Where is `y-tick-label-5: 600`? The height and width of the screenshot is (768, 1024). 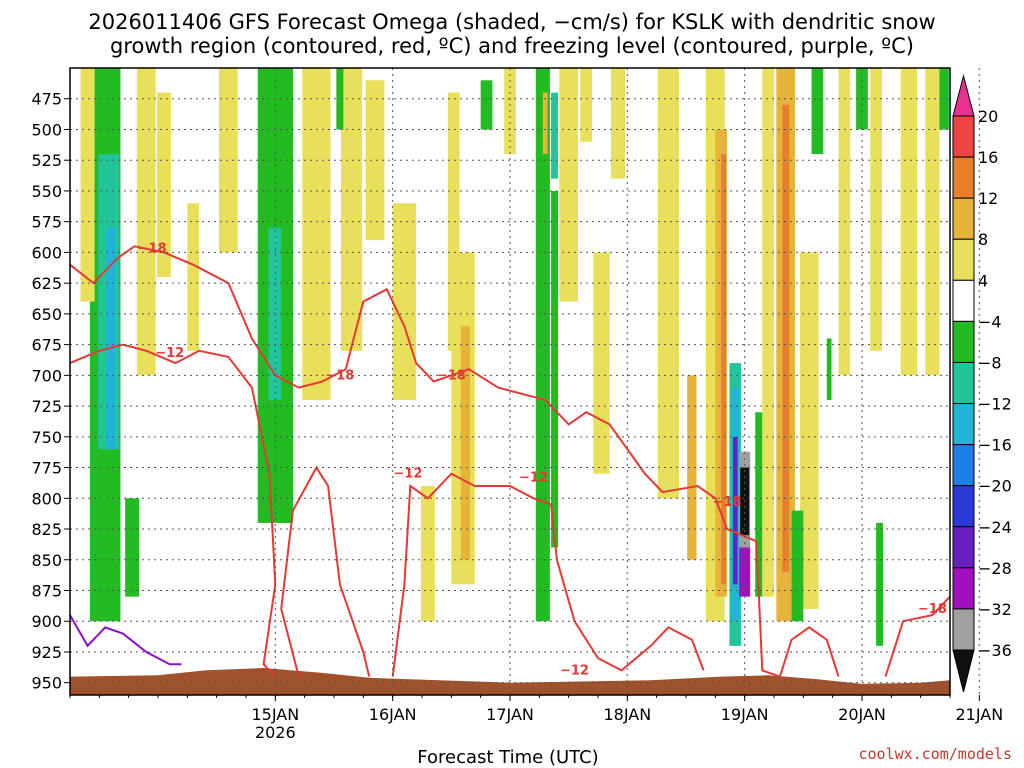
y-tick-label-5: 600 is located at coordinates (46, 252).